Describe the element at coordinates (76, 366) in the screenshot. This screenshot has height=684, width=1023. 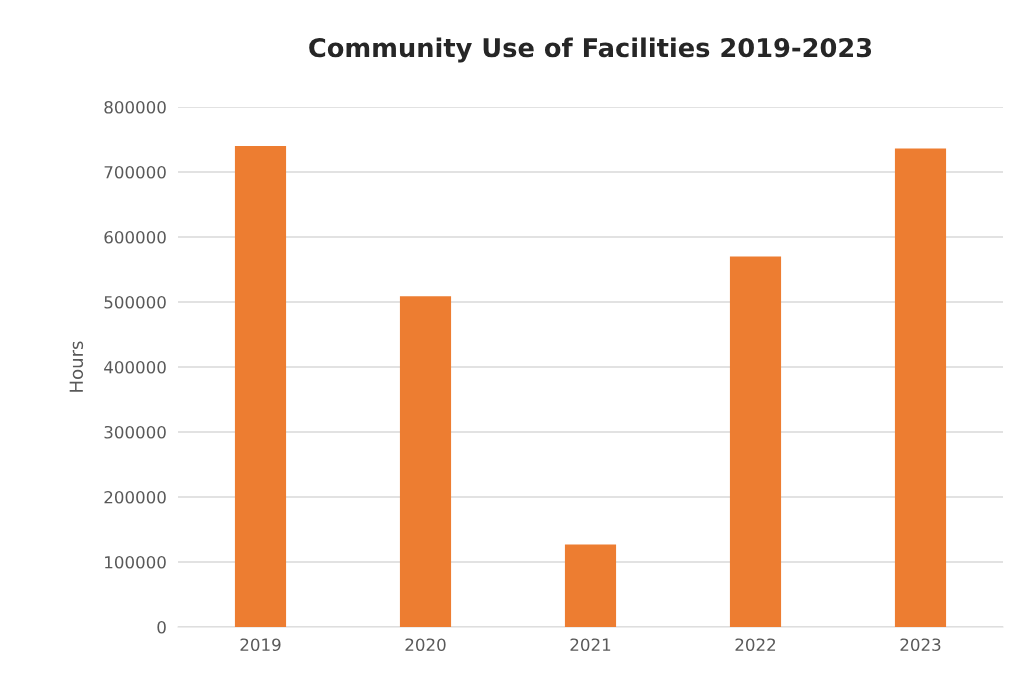
I see `y-axis-title: Hours` at that location.